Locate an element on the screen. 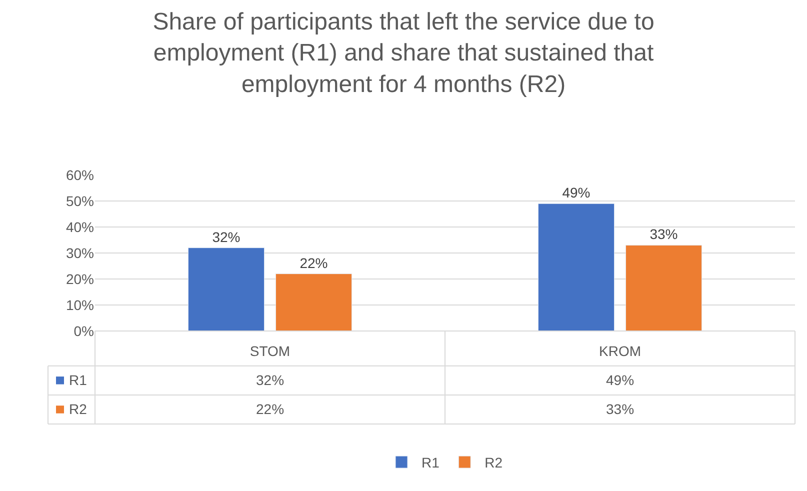  y-tick-label: 50% is located at coordinates (80, 200).